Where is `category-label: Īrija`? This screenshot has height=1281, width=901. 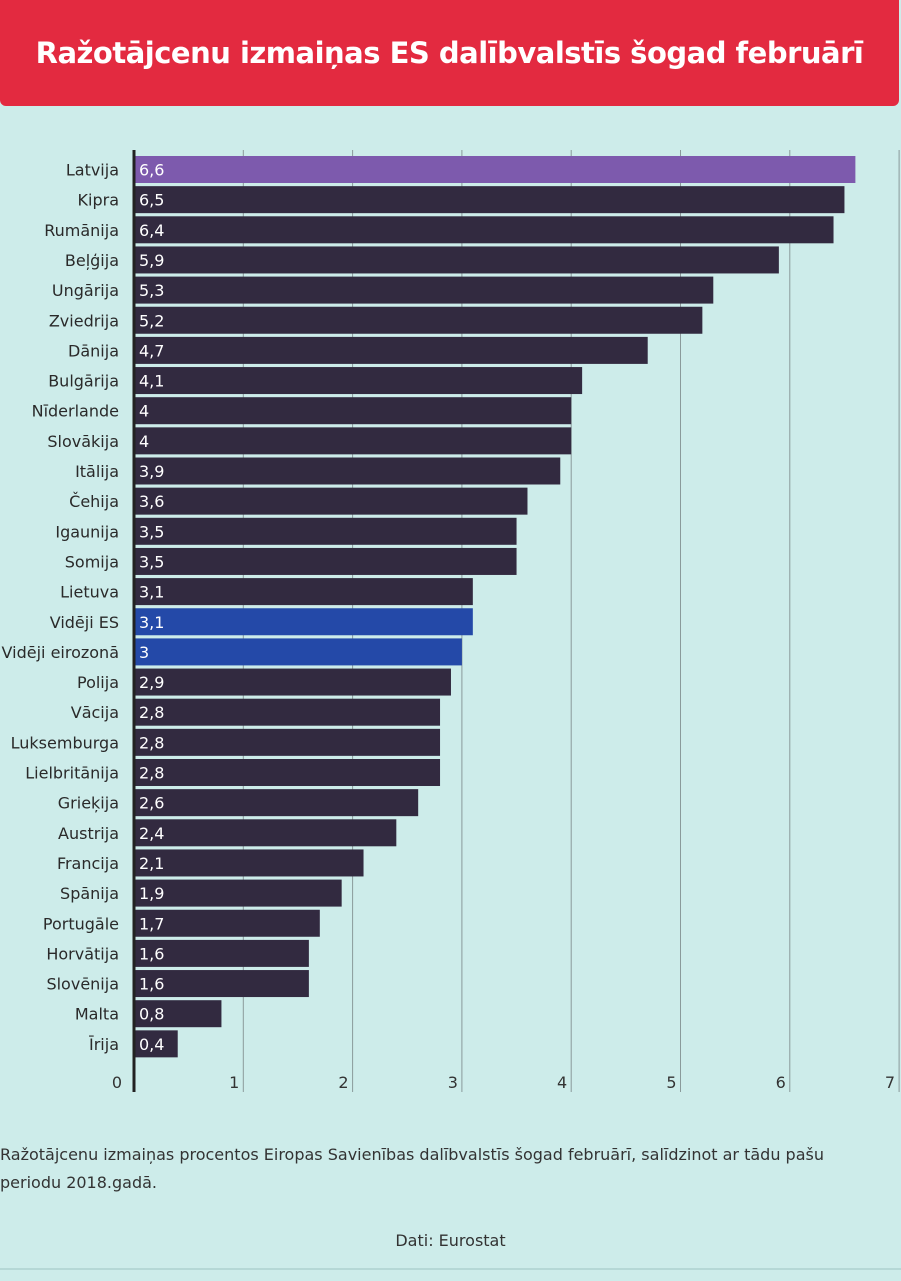
category-label: Īrija is located at coordinates (104, 1044).